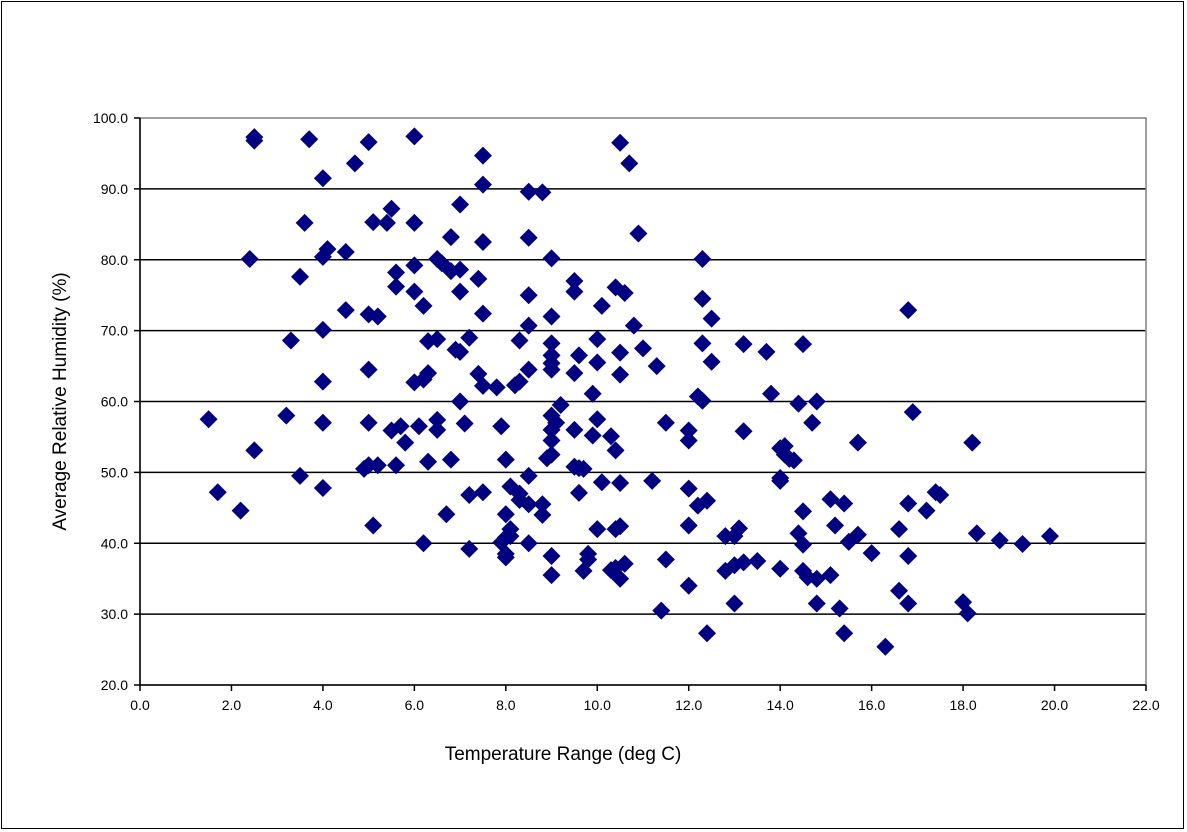 The height and width of the screenshot is (832, 1187). I want to click on x-tick-label: 14.0, so click(780, 705).